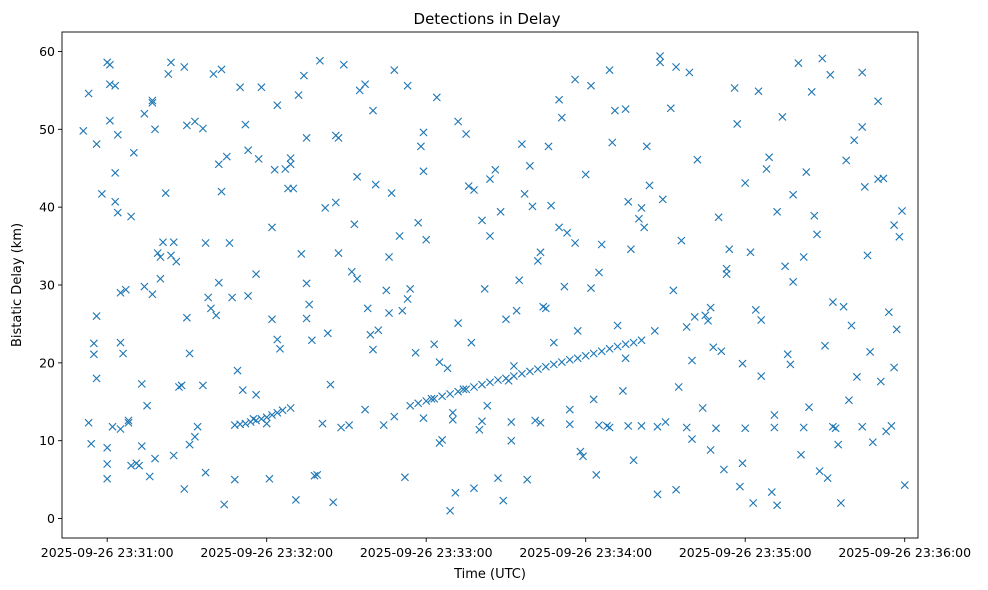 The height and width of the screenshot is (590, 988). I want to click on x-tick-label: 2025-09-26 23:34:00, so click(585, 552).